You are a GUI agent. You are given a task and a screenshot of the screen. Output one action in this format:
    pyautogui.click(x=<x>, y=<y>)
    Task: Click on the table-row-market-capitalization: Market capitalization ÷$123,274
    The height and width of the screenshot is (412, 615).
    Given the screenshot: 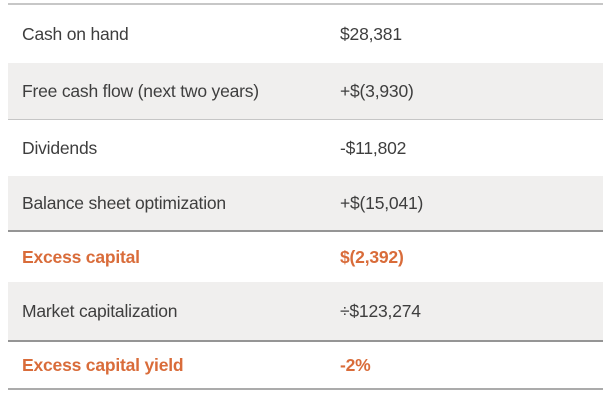 What is the action you would take?
    pyautogui.click(x=305, y=312)
    